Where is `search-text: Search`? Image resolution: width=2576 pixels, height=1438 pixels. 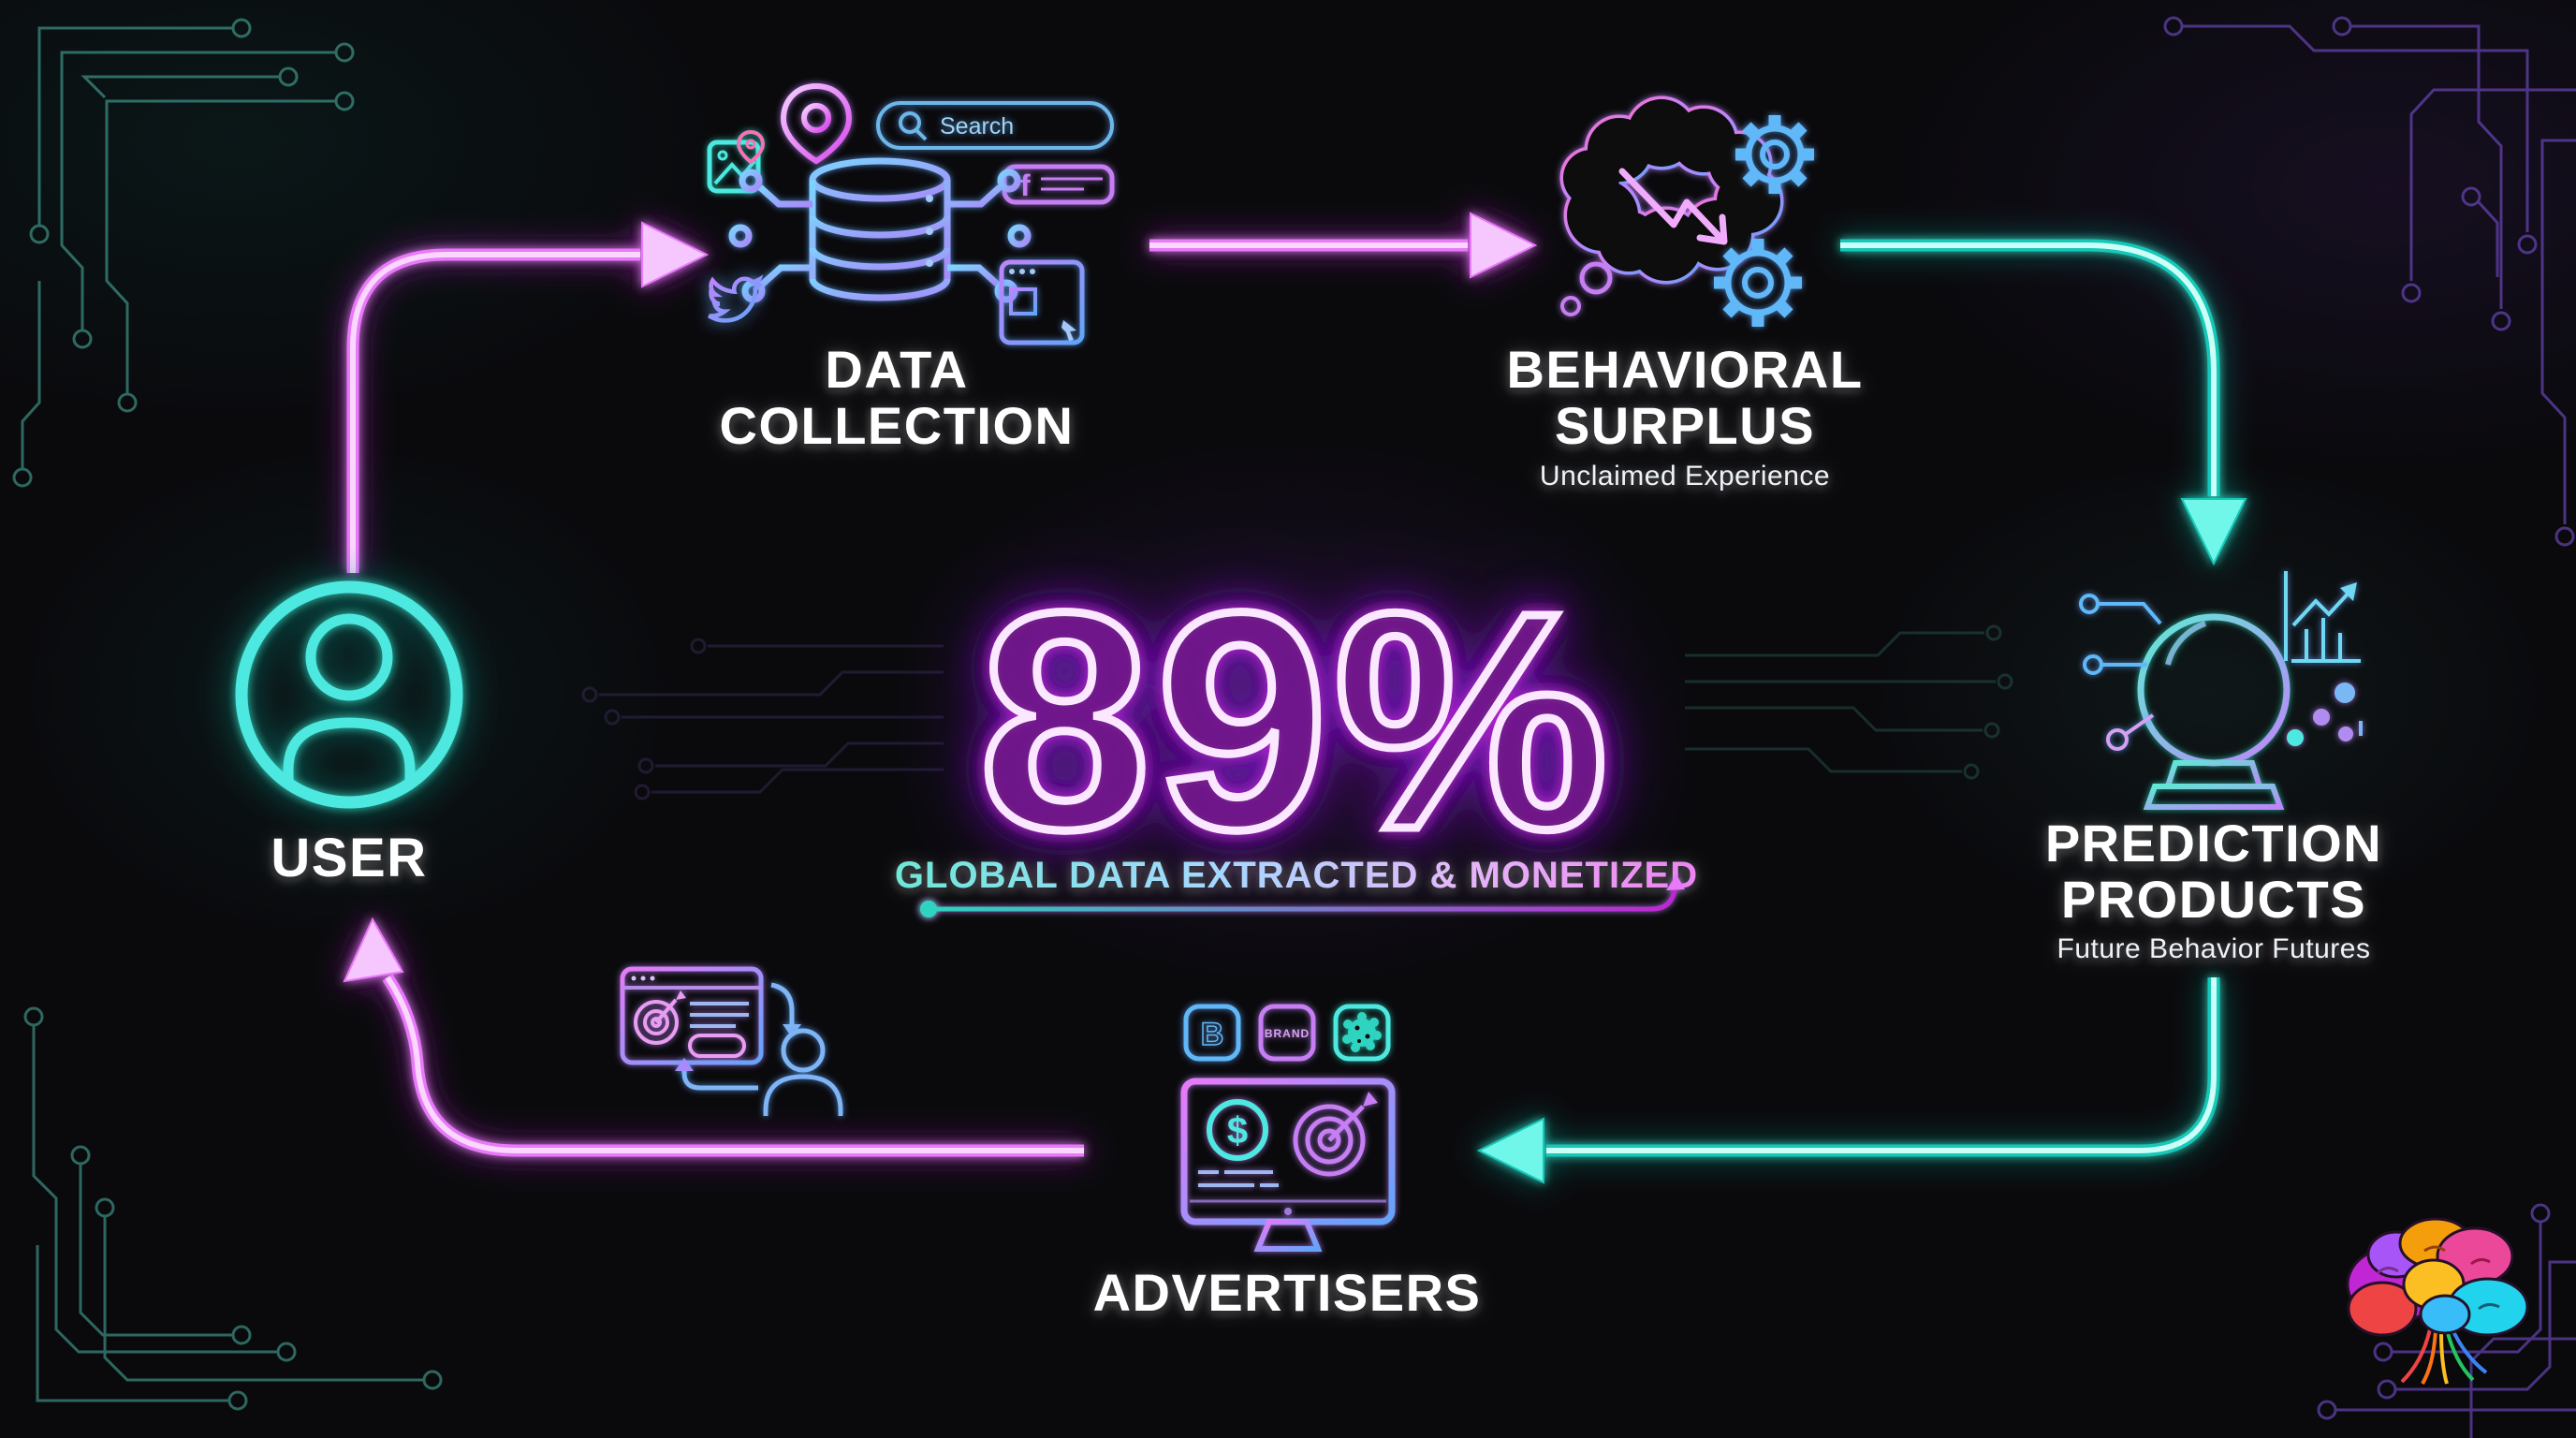
search-text: Search is located at coordinates (977, 126).